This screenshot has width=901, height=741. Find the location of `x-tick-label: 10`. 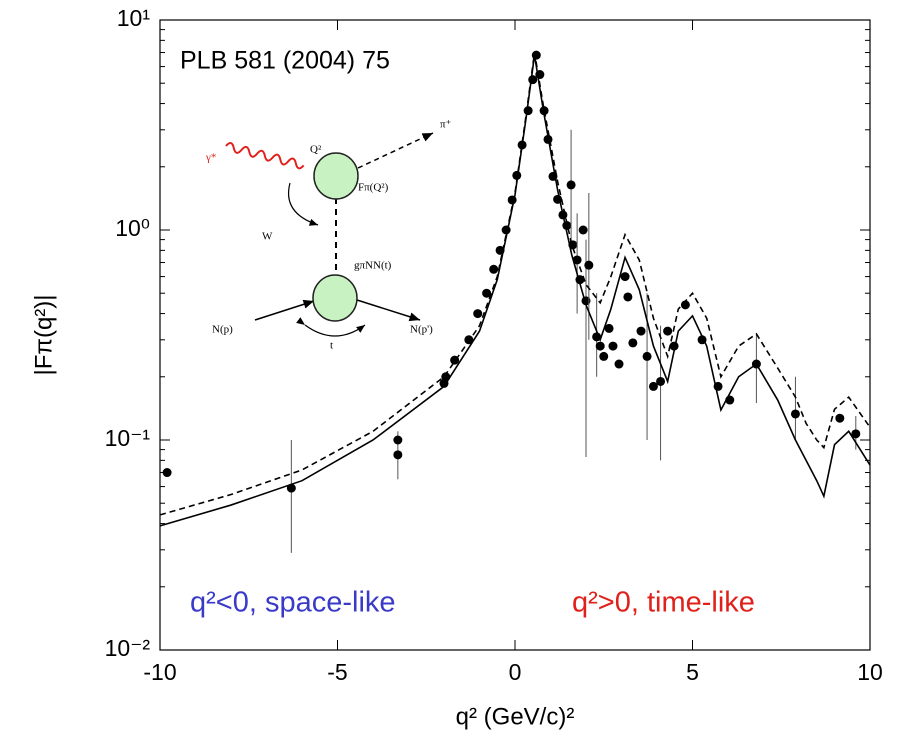

x-tick-label: 10 is located at coordinates (870, 672).